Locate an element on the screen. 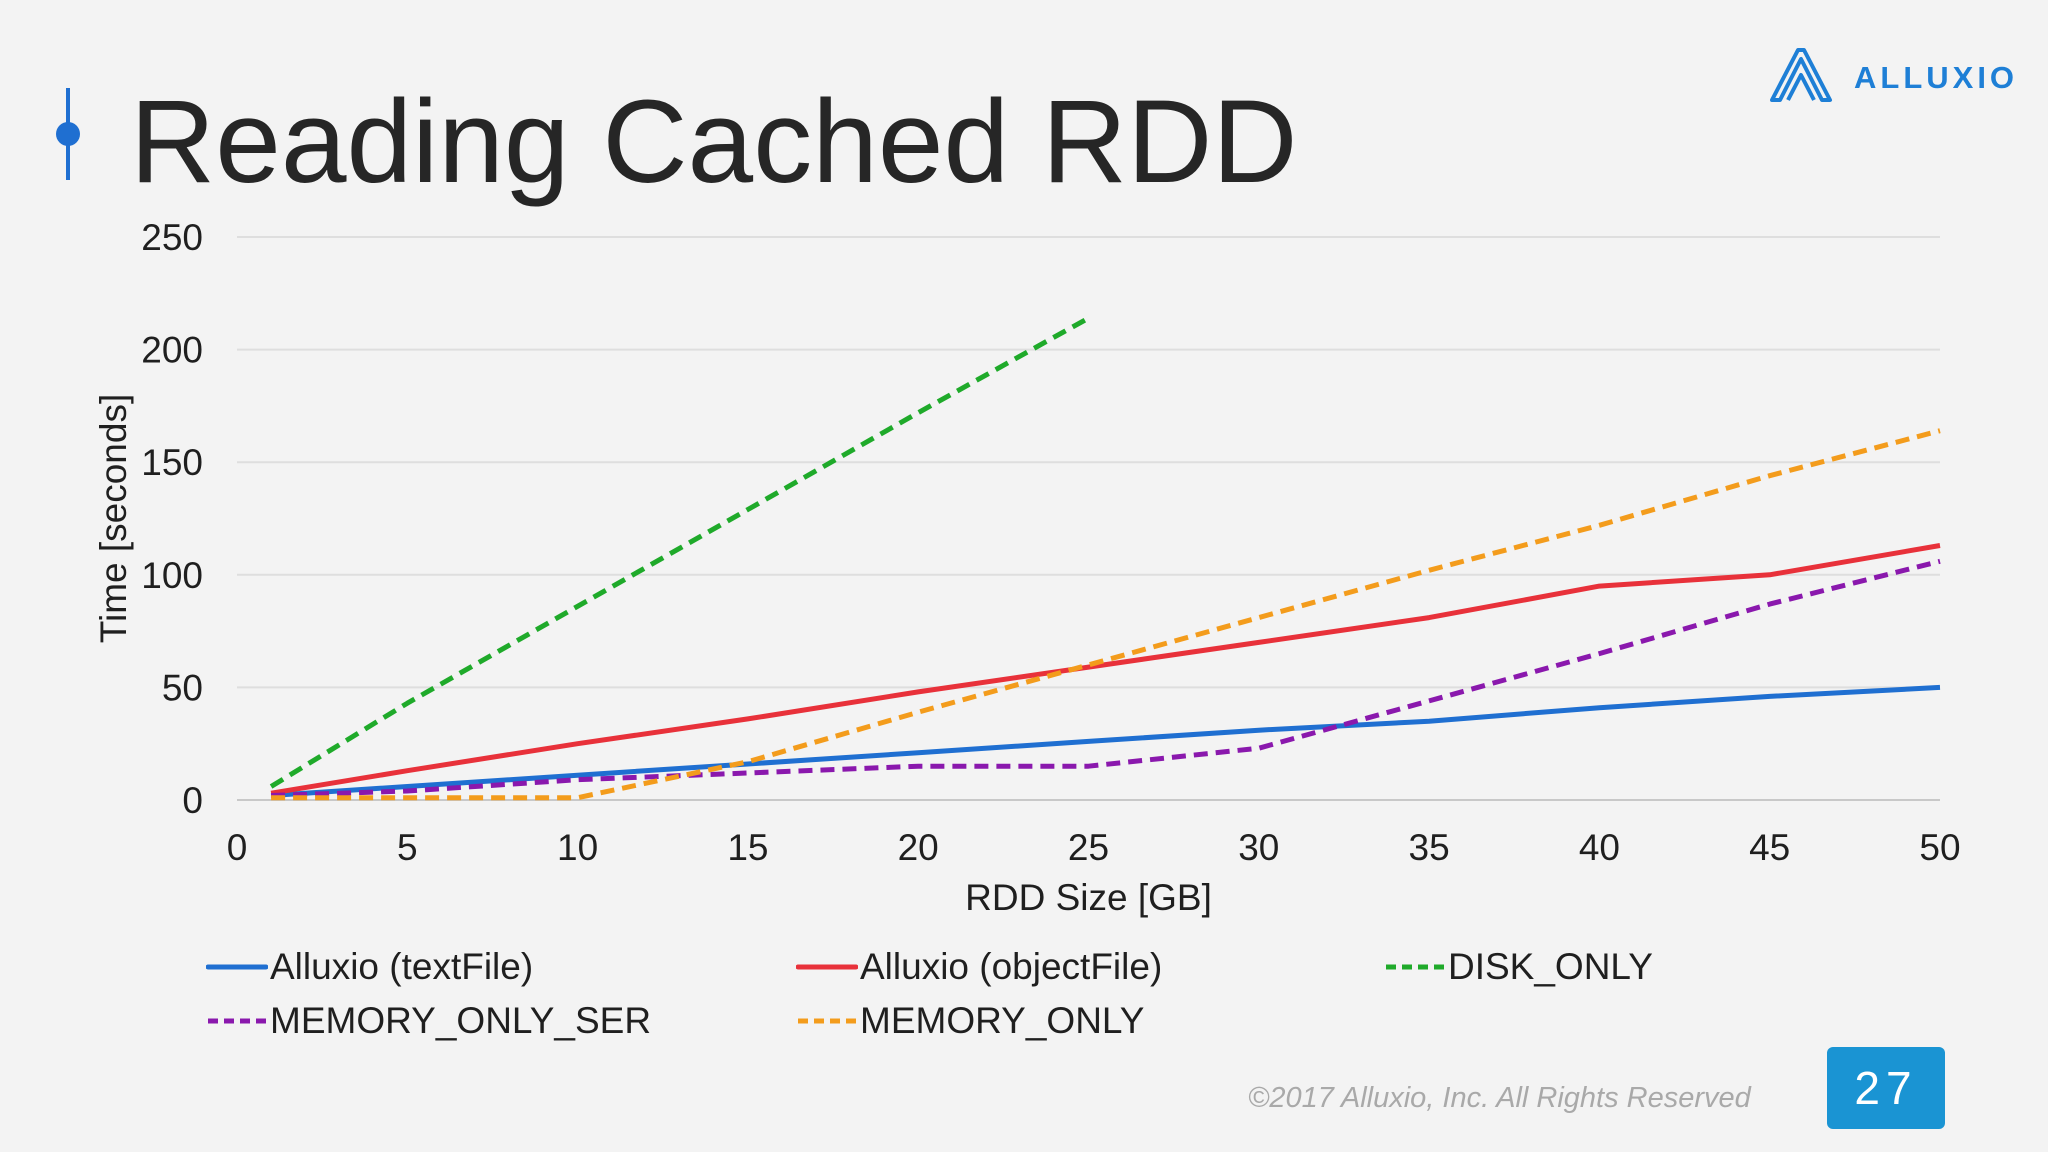  legend-item-alluxio-objectfile: Alluxio (objectFile) is located at coordinates (979, 967).